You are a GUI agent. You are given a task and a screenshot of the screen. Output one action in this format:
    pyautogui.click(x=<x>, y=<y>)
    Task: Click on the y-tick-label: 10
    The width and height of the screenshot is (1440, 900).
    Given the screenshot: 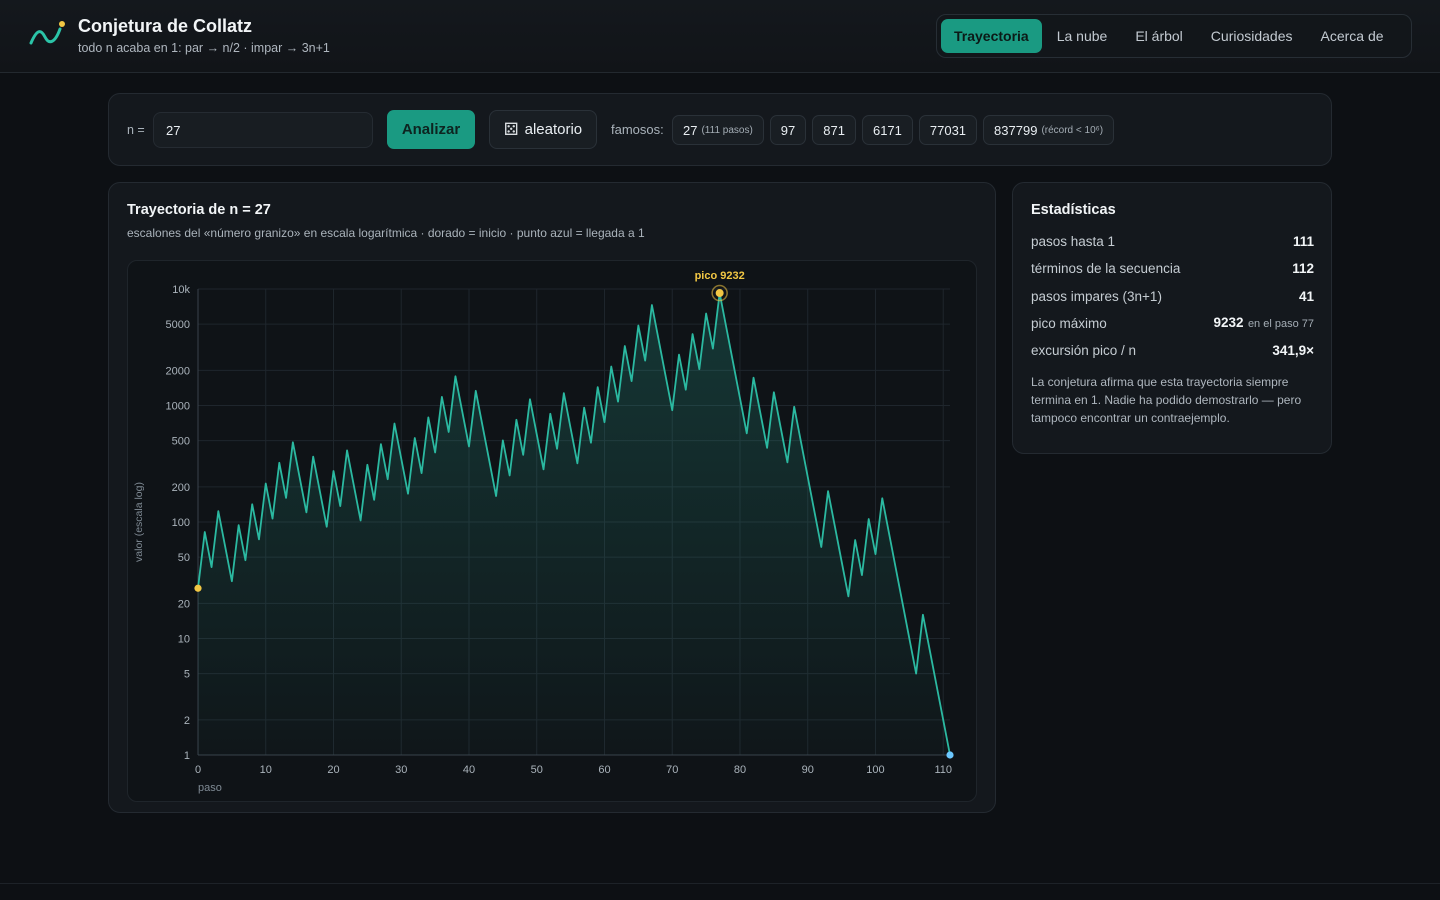 What is the action you would take?
    pyautogui.click(x=184, y=640)
    